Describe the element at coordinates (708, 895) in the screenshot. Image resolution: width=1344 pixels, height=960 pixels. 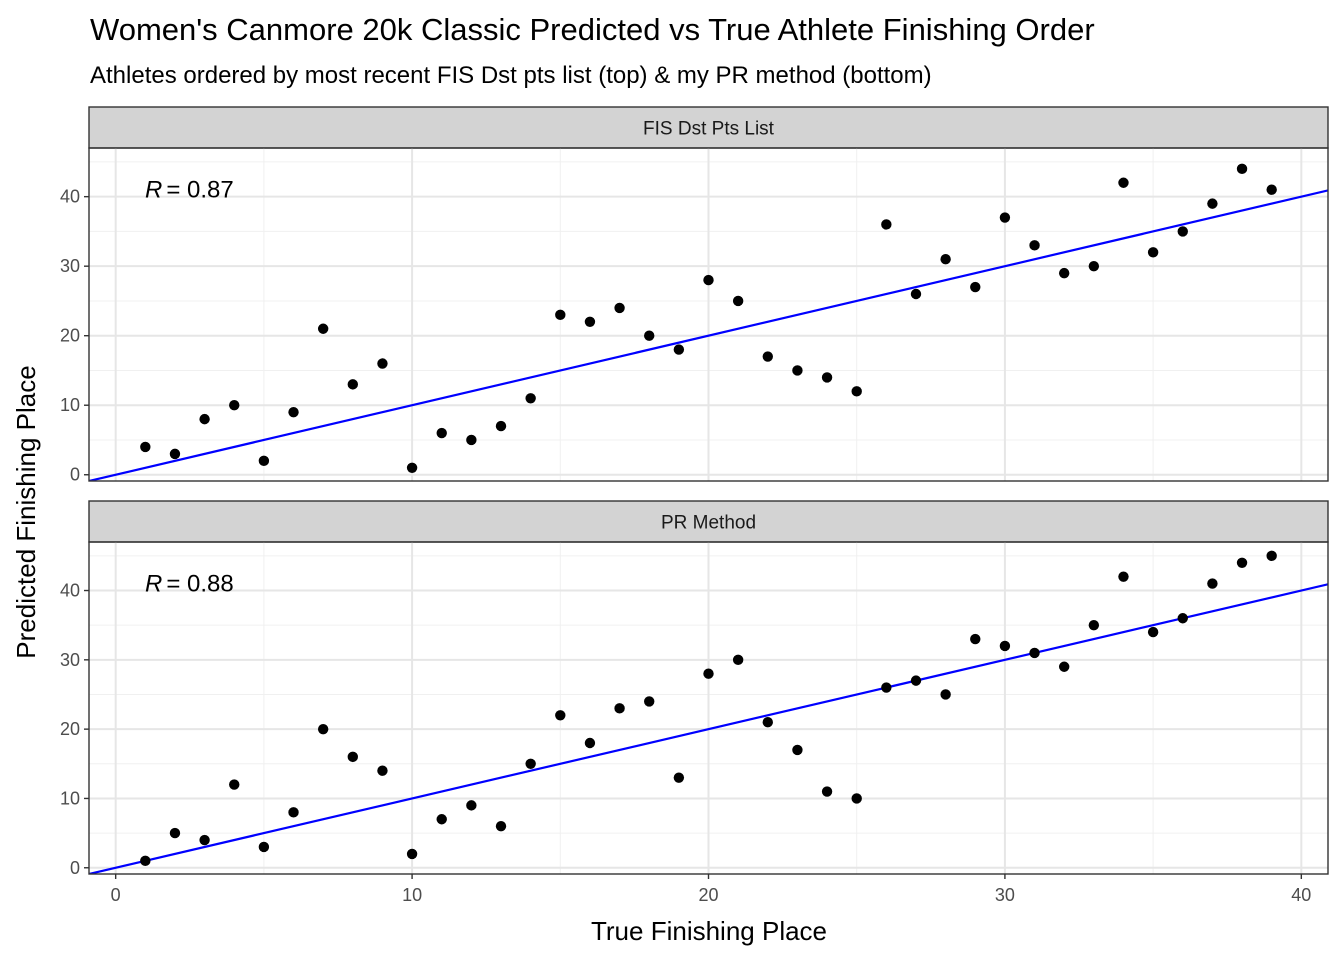
I see `x-tick-label: 20` at that location.